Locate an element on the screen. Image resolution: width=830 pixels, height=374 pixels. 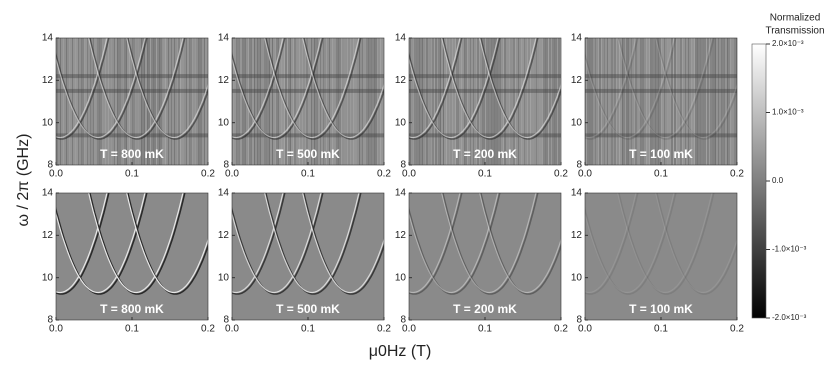
colorbar is located at coordinates (759, 181).